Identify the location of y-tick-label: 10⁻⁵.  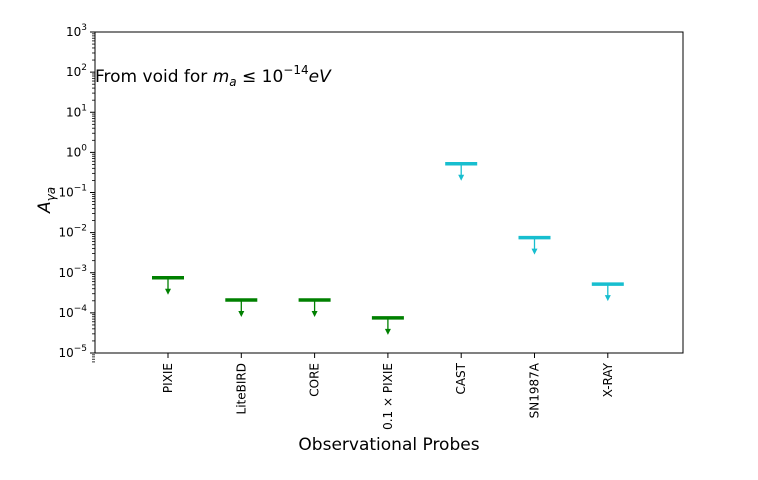
(72, 352).